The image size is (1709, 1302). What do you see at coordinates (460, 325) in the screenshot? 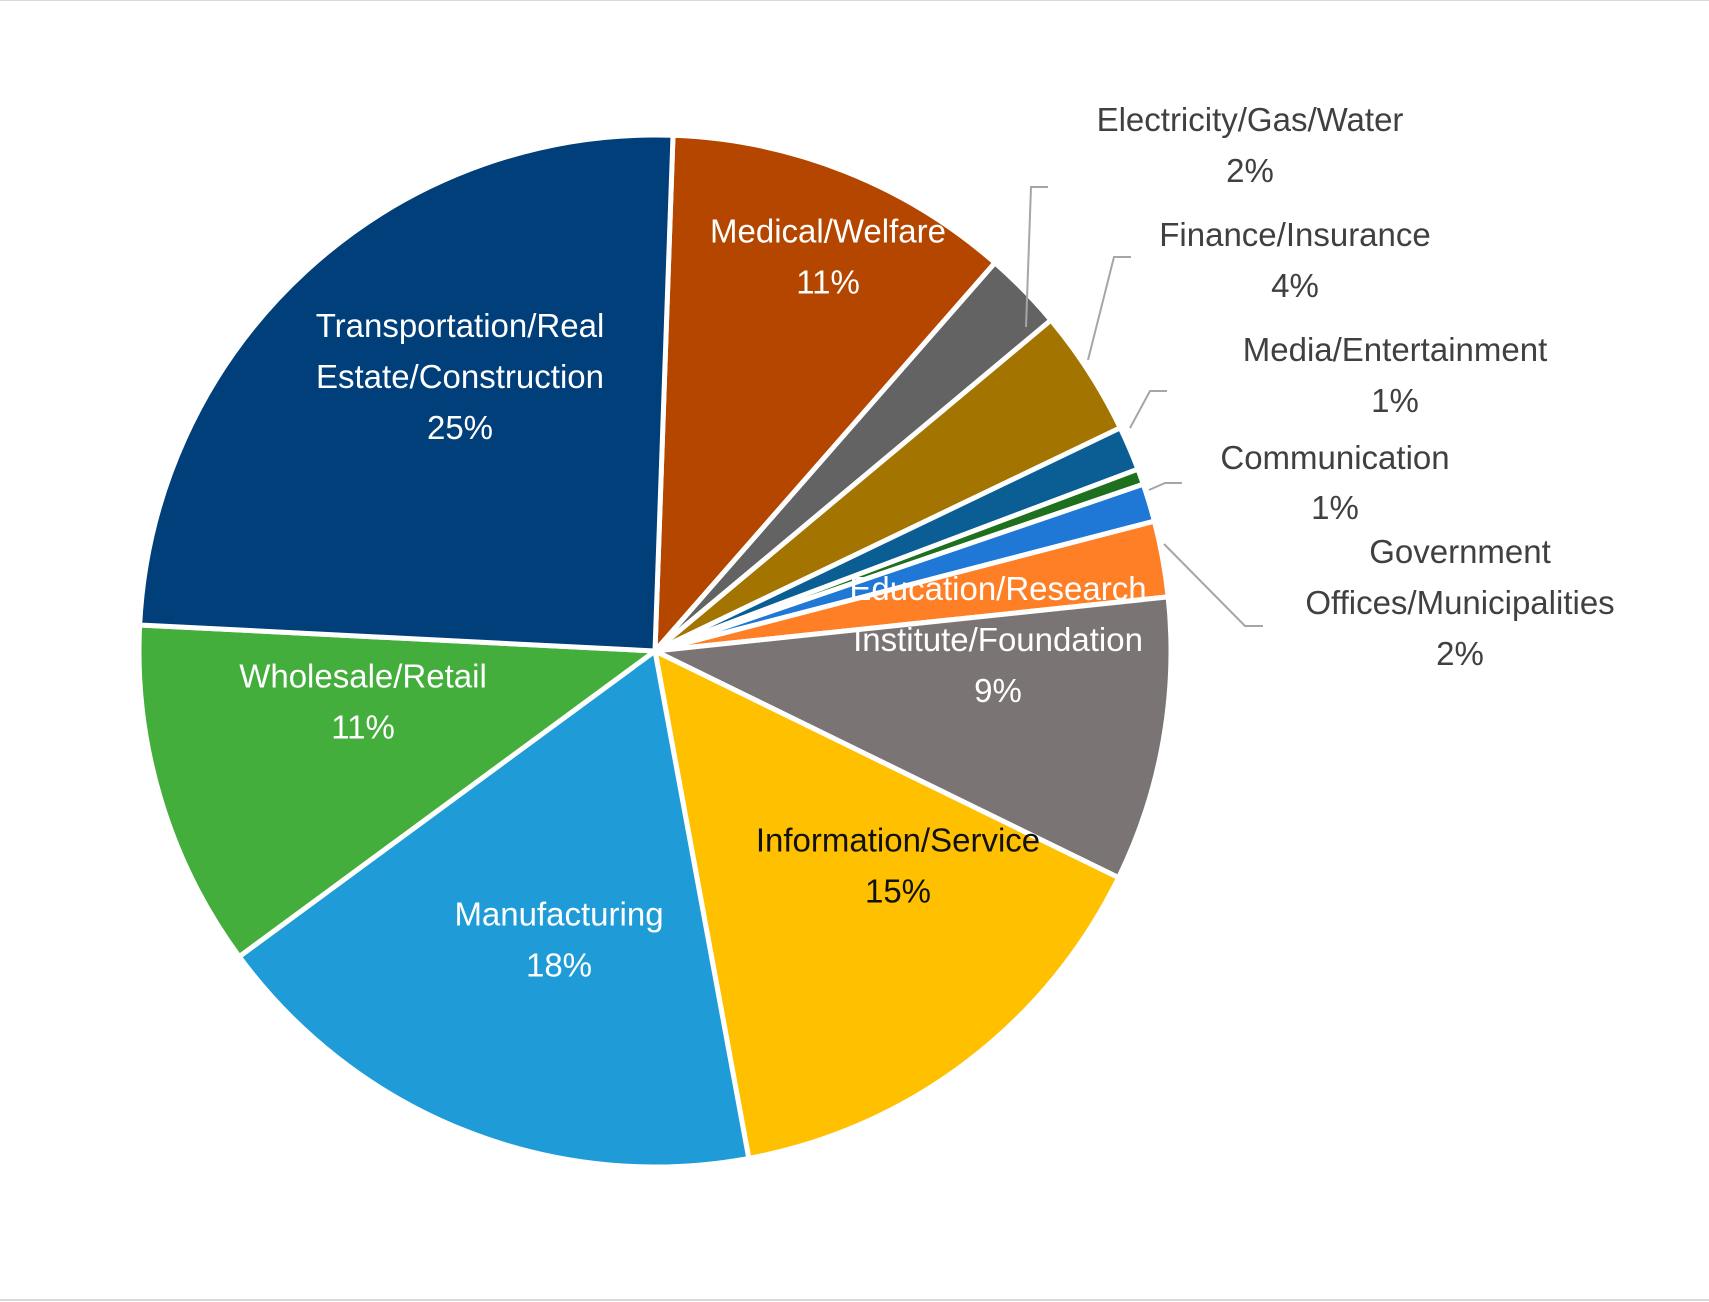
I see `label-text: Transportation/Real` at bounding box center [460, 325].